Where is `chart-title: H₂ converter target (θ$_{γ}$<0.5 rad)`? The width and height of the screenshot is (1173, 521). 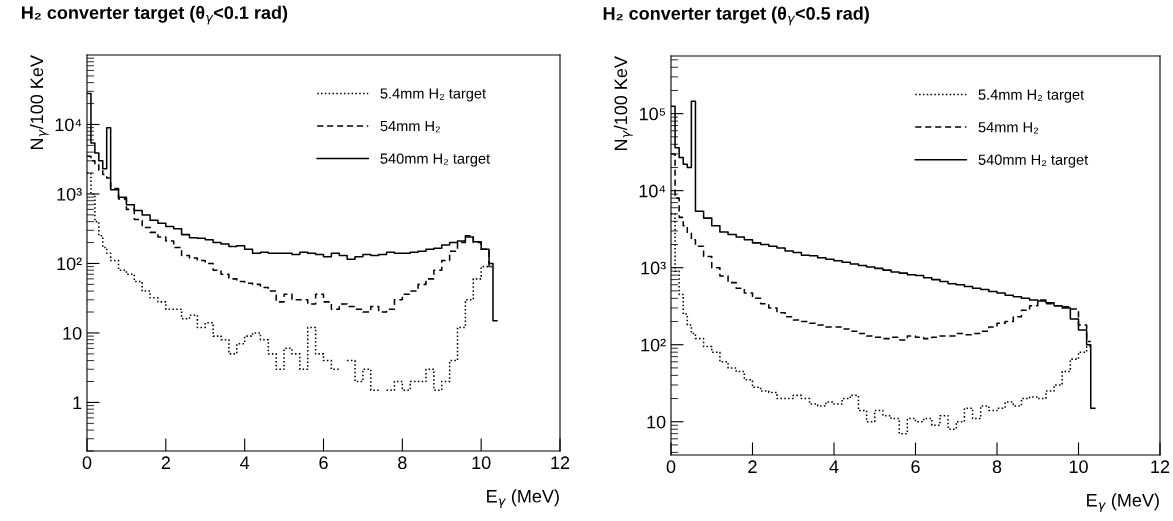
chart-title: H₂ converter target (θ$_{γ}$<0.5 rad) is located at coordinates (736, 16).